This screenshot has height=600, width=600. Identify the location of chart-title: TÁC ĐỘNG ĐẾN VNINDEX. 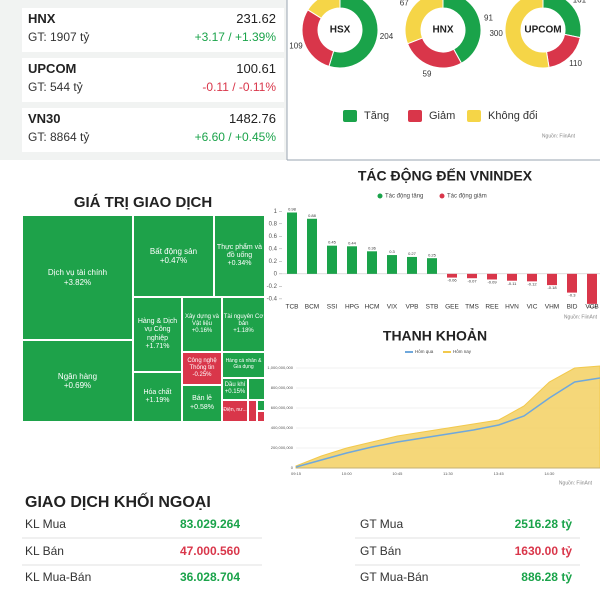
(445, 175).